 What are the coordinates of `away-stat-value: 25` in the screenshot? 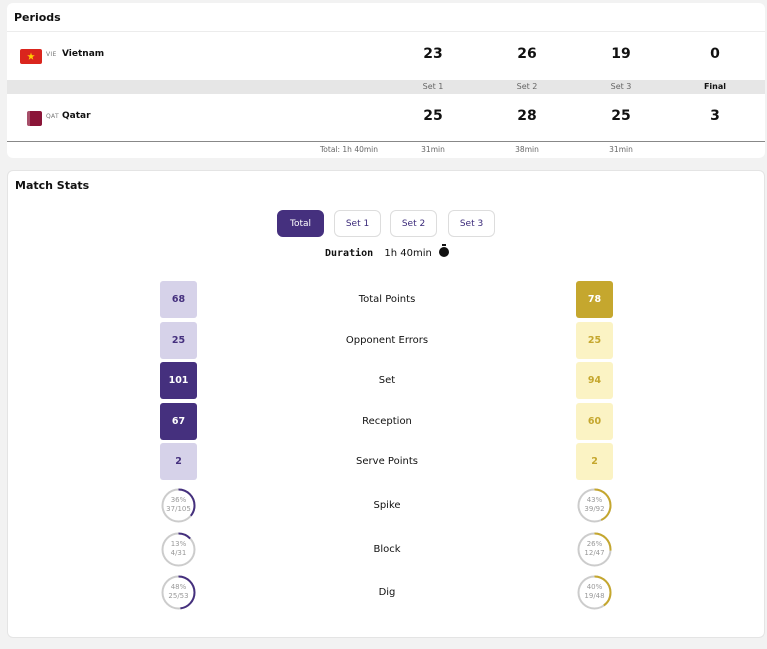 It's located at (594, 340).